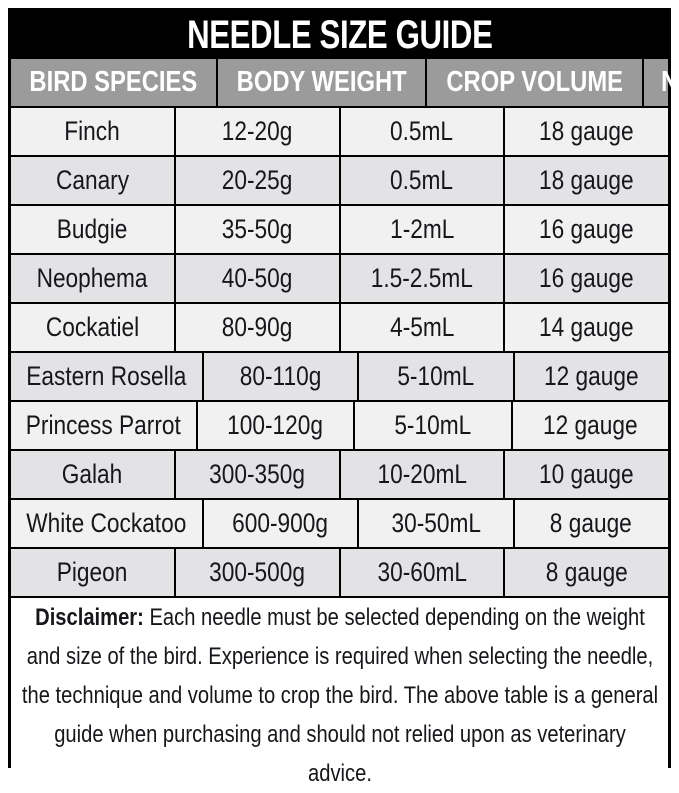  I want to click on cell-body-weight: 80-110g, so click(282, 376).